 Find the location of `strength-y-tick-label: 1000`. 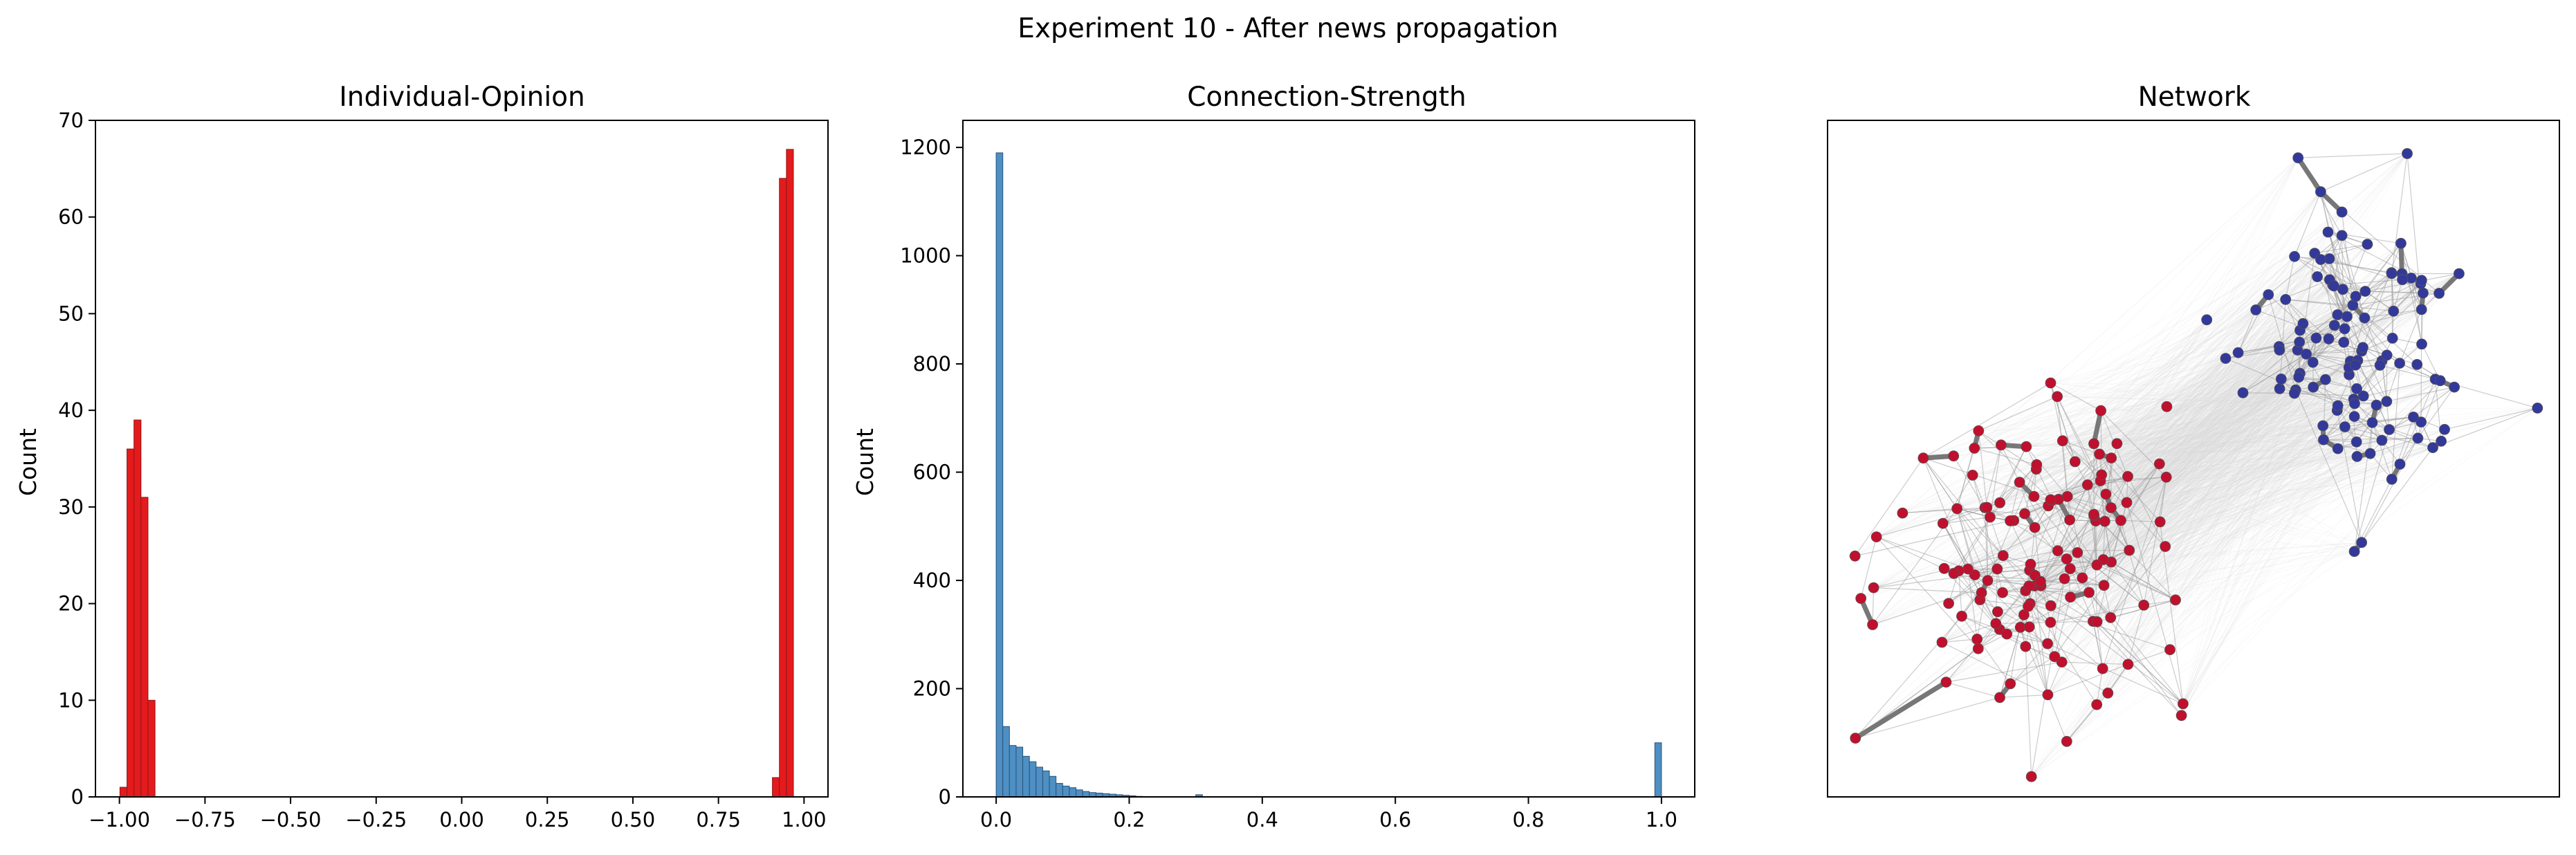

strength-y-tick-label: 1000 is located at coordinates (925, 256).